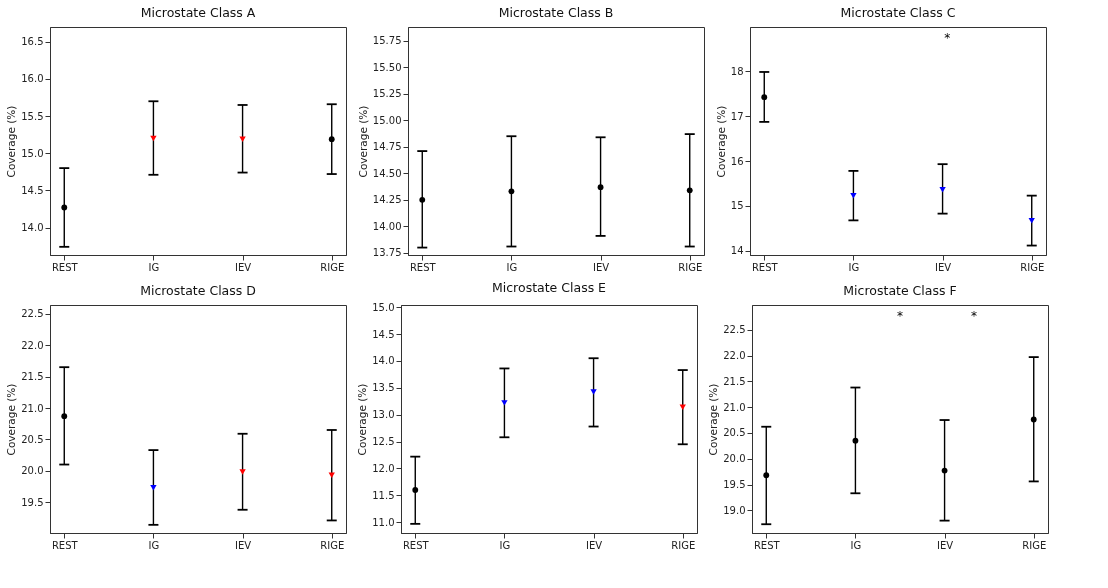 The image size is (1108, 588). What do you see at coordinates (383, 468) in the screenshot?
I see `y-tick-label: 12.0` at bounding box center [383, 468].